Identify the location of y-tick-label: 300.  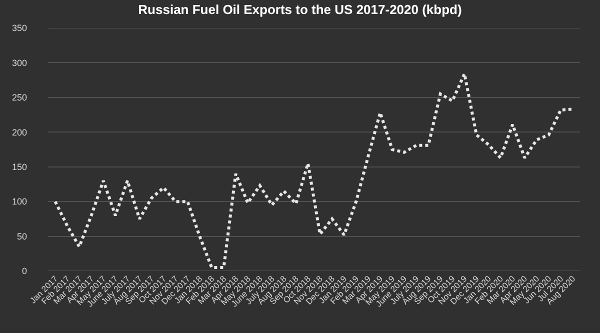
(19, 63).